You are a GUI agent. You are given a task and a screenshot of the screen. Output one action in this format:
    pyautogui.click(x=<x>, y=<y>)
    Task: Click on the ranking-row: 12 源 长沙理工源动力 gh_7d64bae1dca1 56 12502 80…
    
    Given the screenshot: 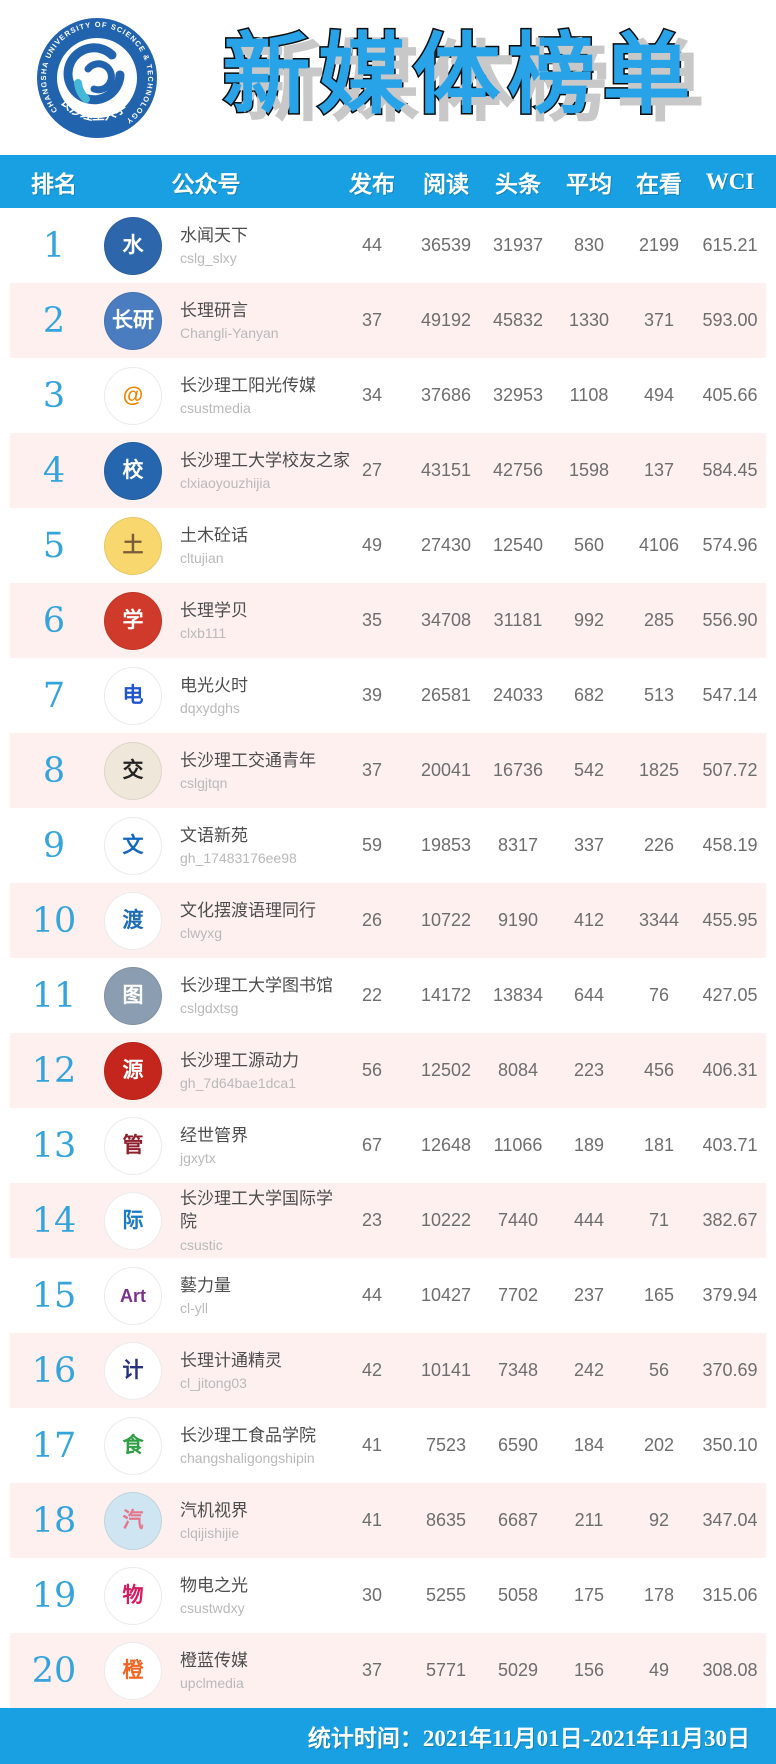 What is the action you would take?
    pyautogui.click(x=388, y=1070)
    